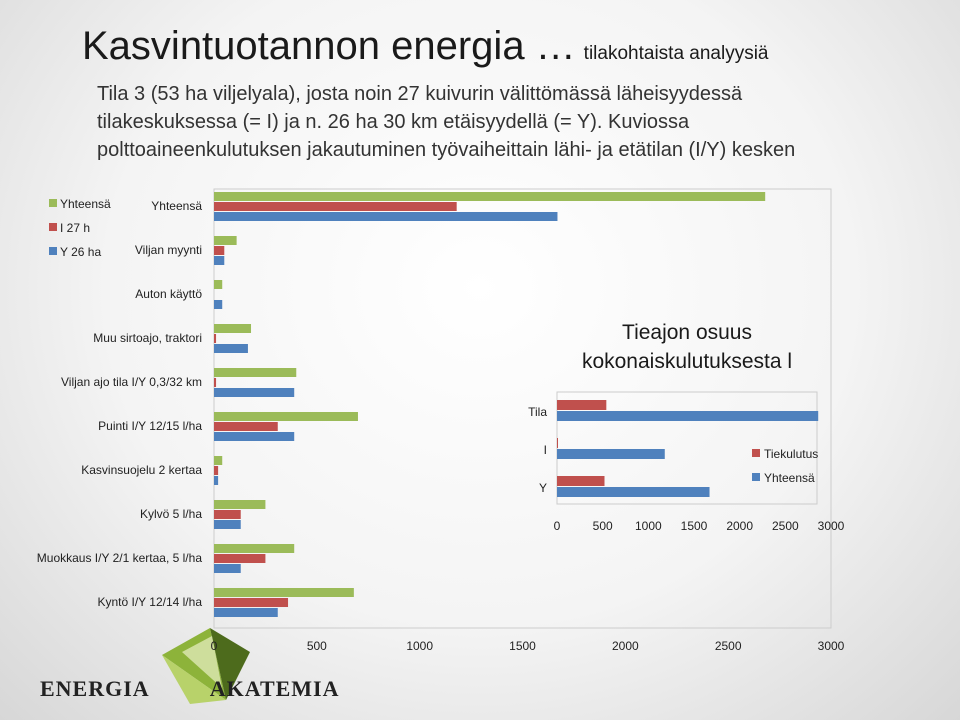 The image size is (960, 720). I want to click on energia-akatemia-logo-icon, so click(206, 666).